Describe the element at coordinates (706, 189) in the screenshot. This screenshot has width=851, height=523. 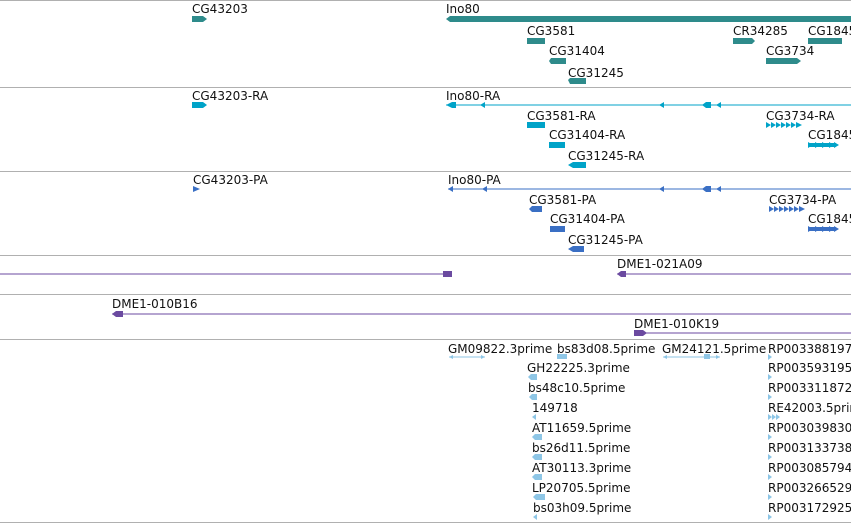
I see `protein-exon` at that location.